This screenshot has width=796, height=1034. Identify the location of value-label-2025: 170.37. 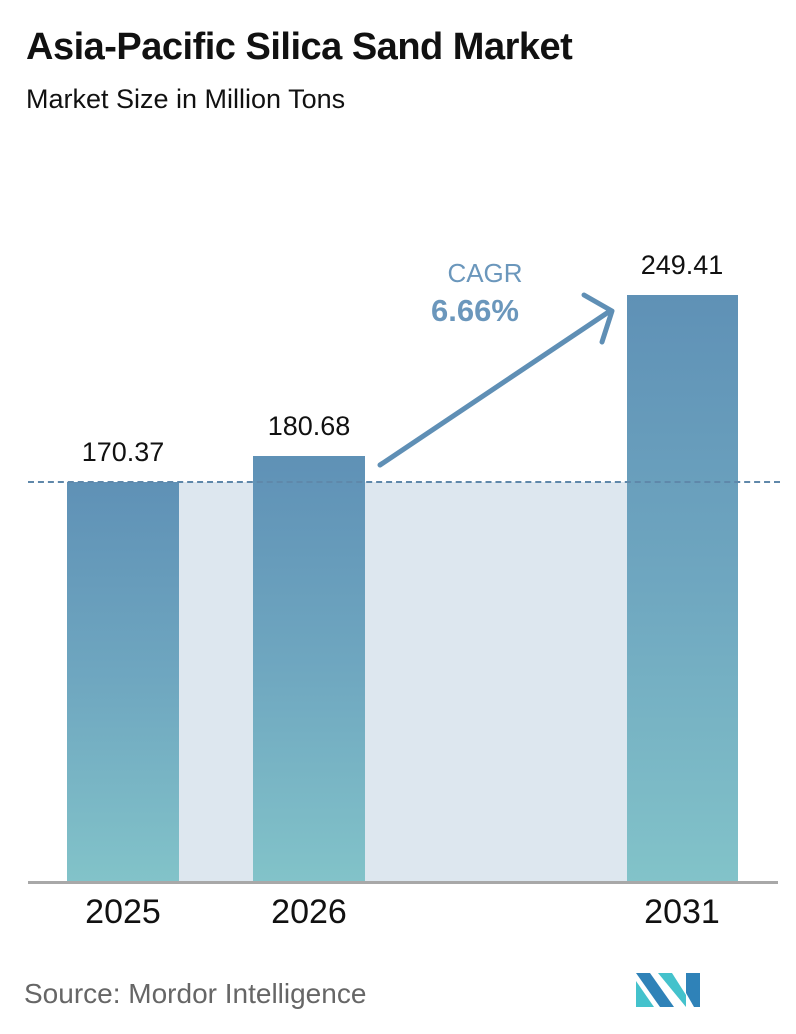
(123, 452).